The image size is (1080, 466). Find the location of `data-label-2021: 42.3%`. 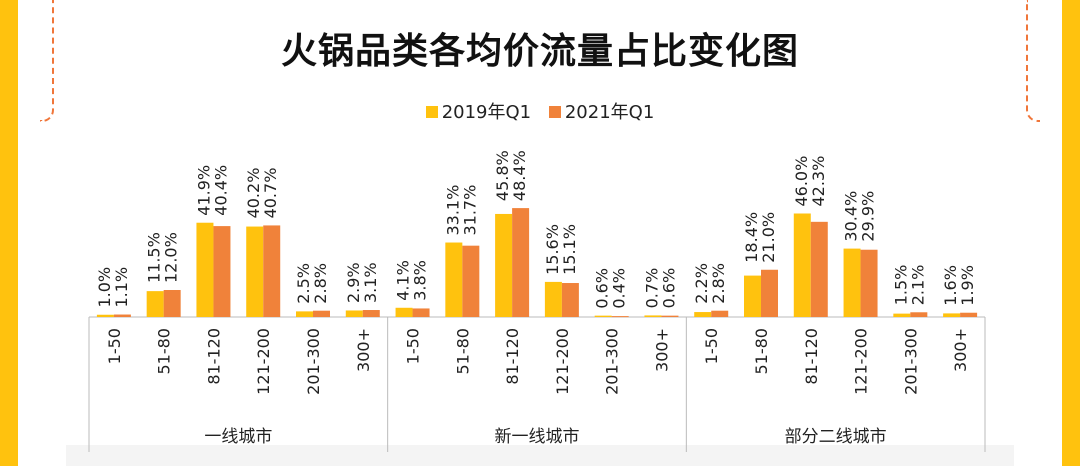

data-label-2021: 42.3% is located at coordinates (818, 181).